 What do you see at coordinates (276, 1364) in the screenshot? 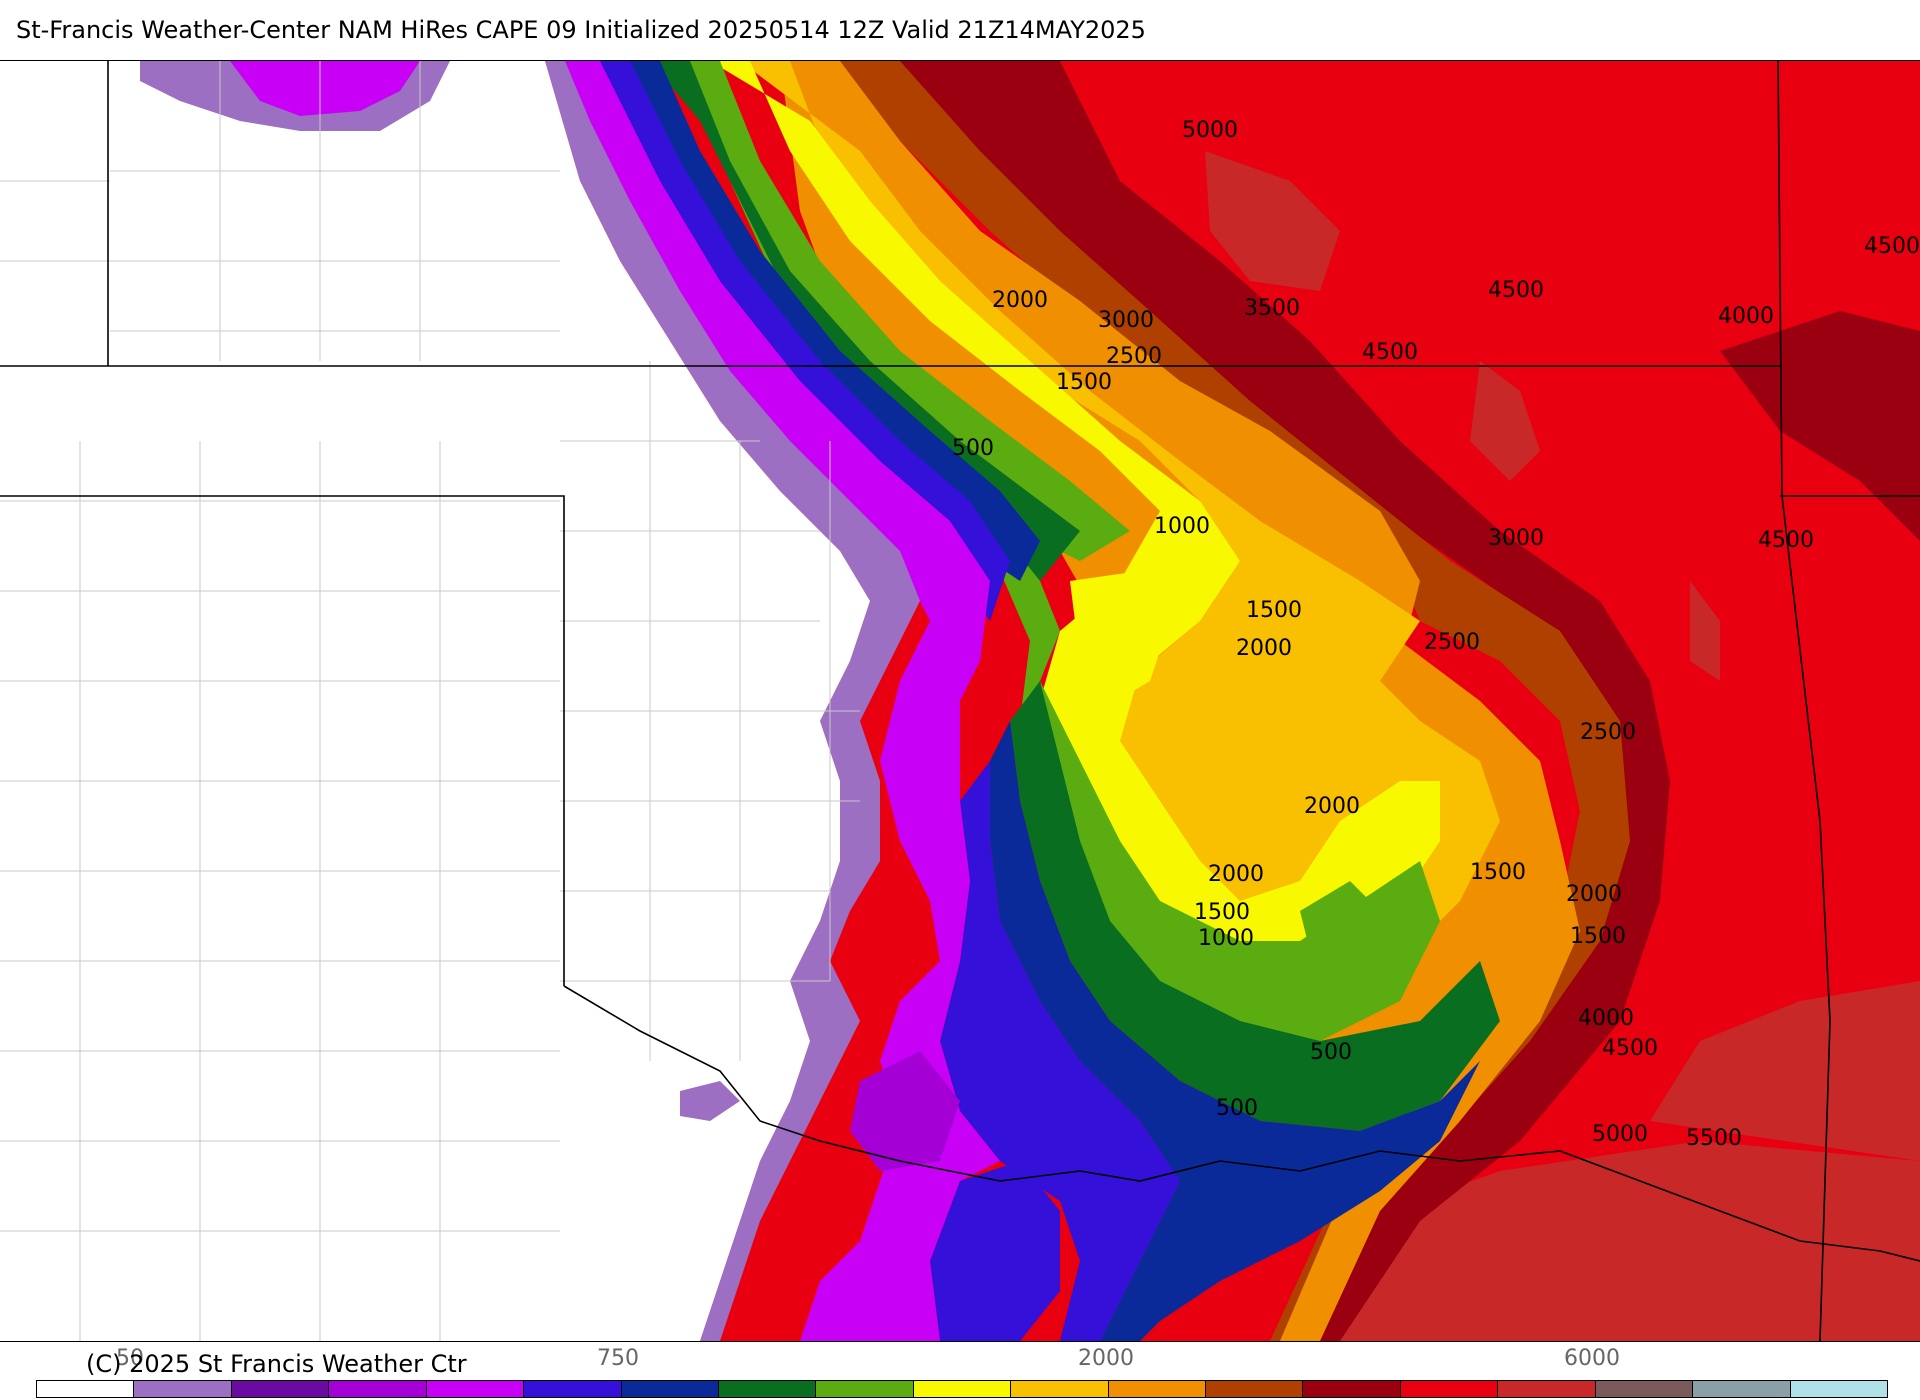
I see `copyright-text: (C) 2025 St Francis Weather Ctr` at bounding box center [276, 1364].